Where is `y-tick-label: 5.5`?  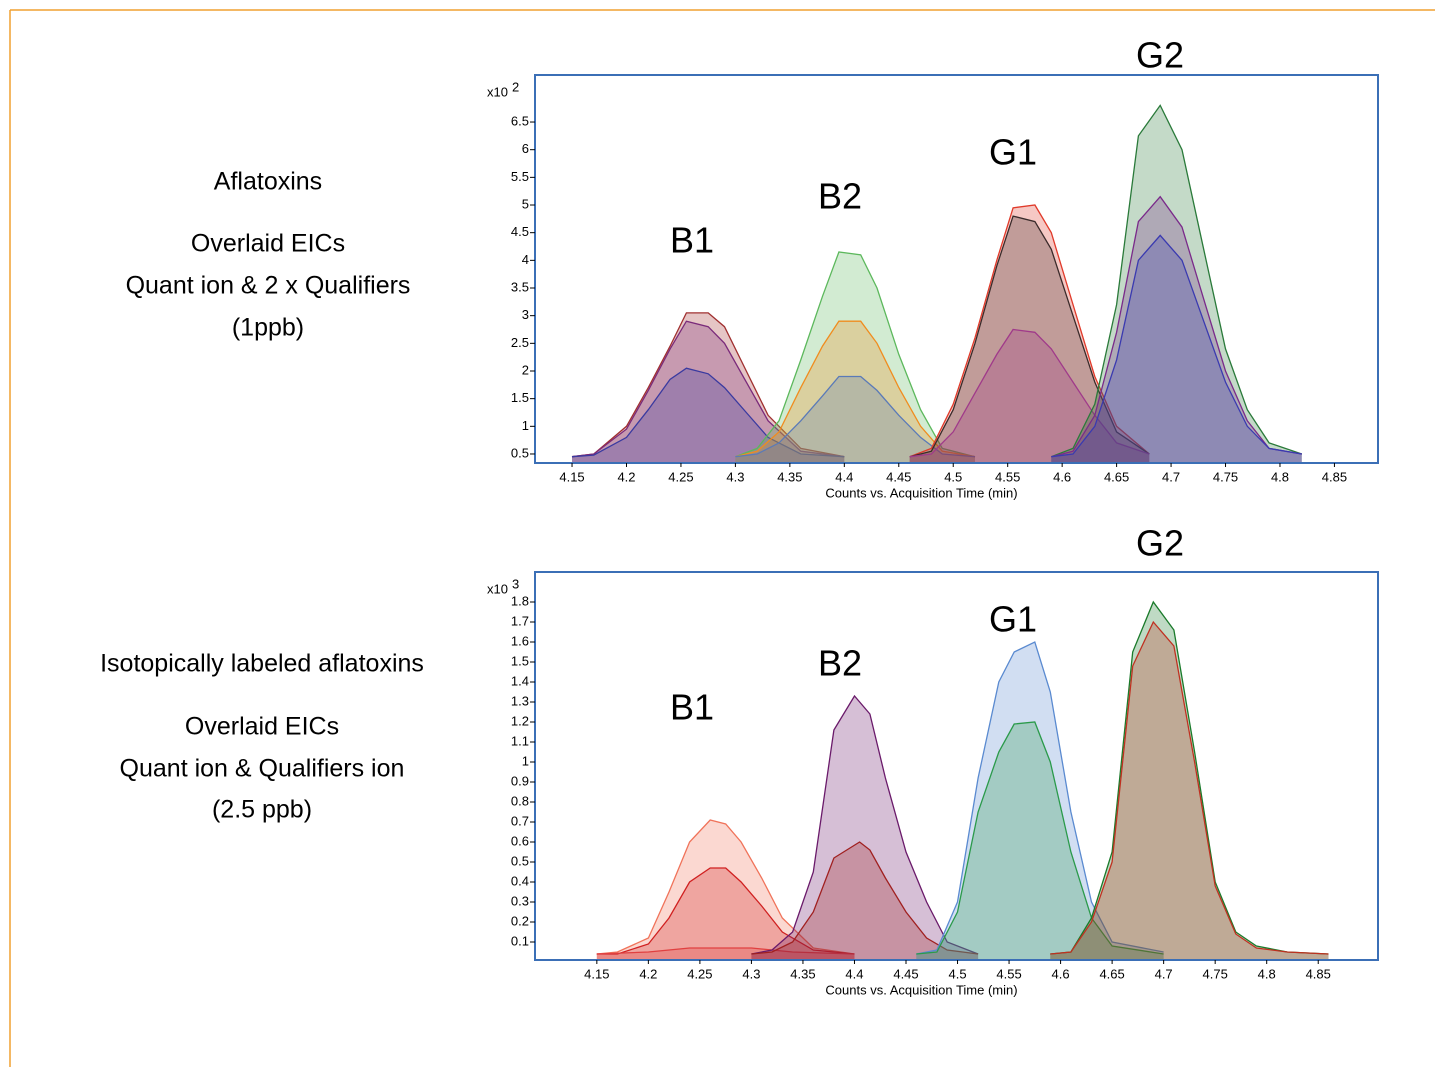
y-tick-label: 5.5 is located at coordinates (520, 176).